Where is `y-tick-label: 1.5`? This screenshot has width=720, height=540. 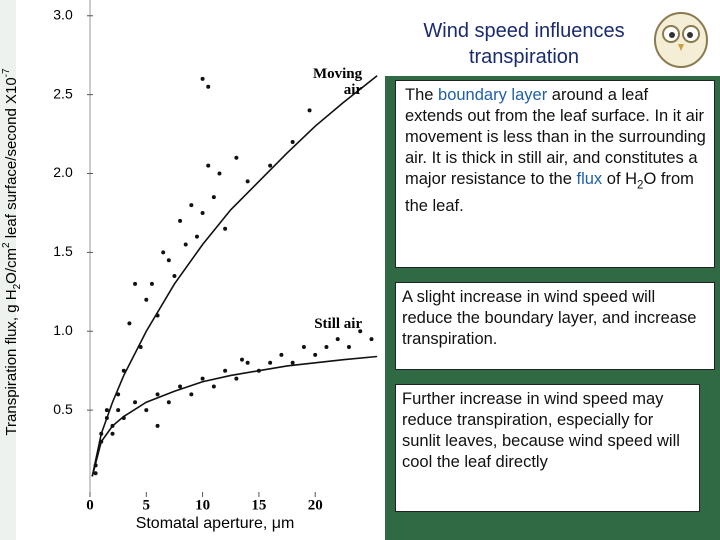 y-tick-label: 1.5 is located at coordinates (63, 251).